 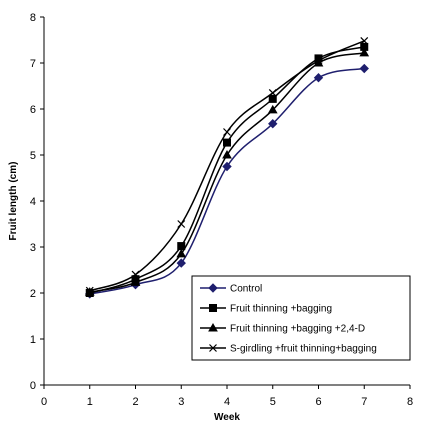 What do you see at coordinates (181, 402) in the screenshot?
I see `x-tick-label: 3` at bounding box center [181, 402].